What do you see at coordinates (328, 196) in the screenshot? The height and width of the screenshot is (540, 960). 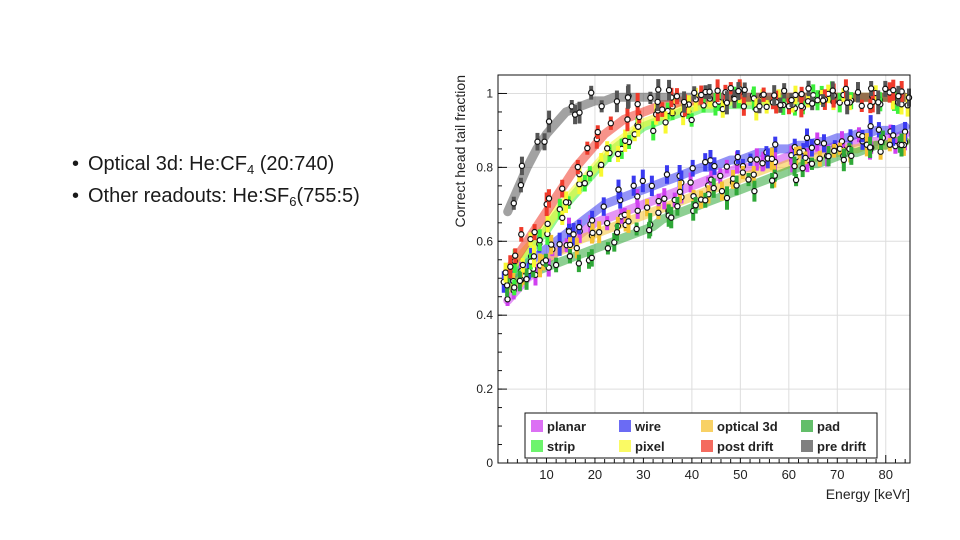 I see `bullet-text-suffix: (755:5)` at bounding box center [328, 196].